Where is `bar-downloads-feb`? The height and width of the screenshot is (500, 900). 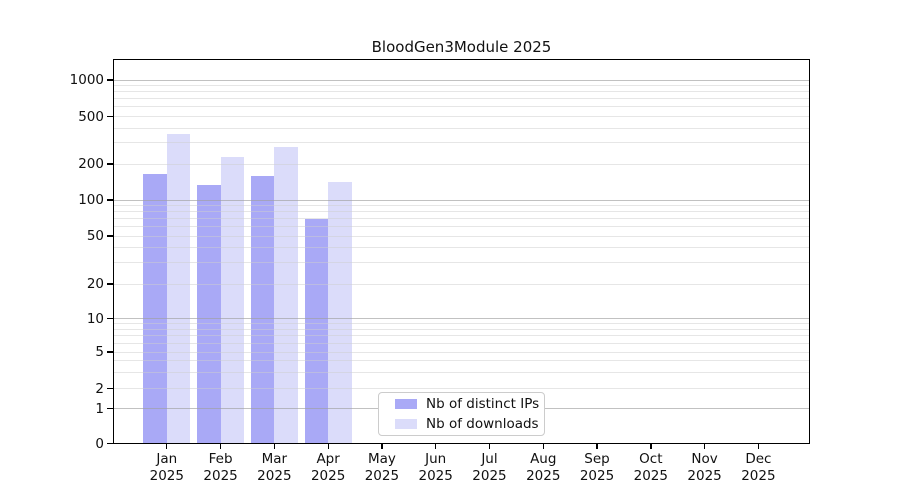 bar-downloads-feb is located at coordinates (232, 300).